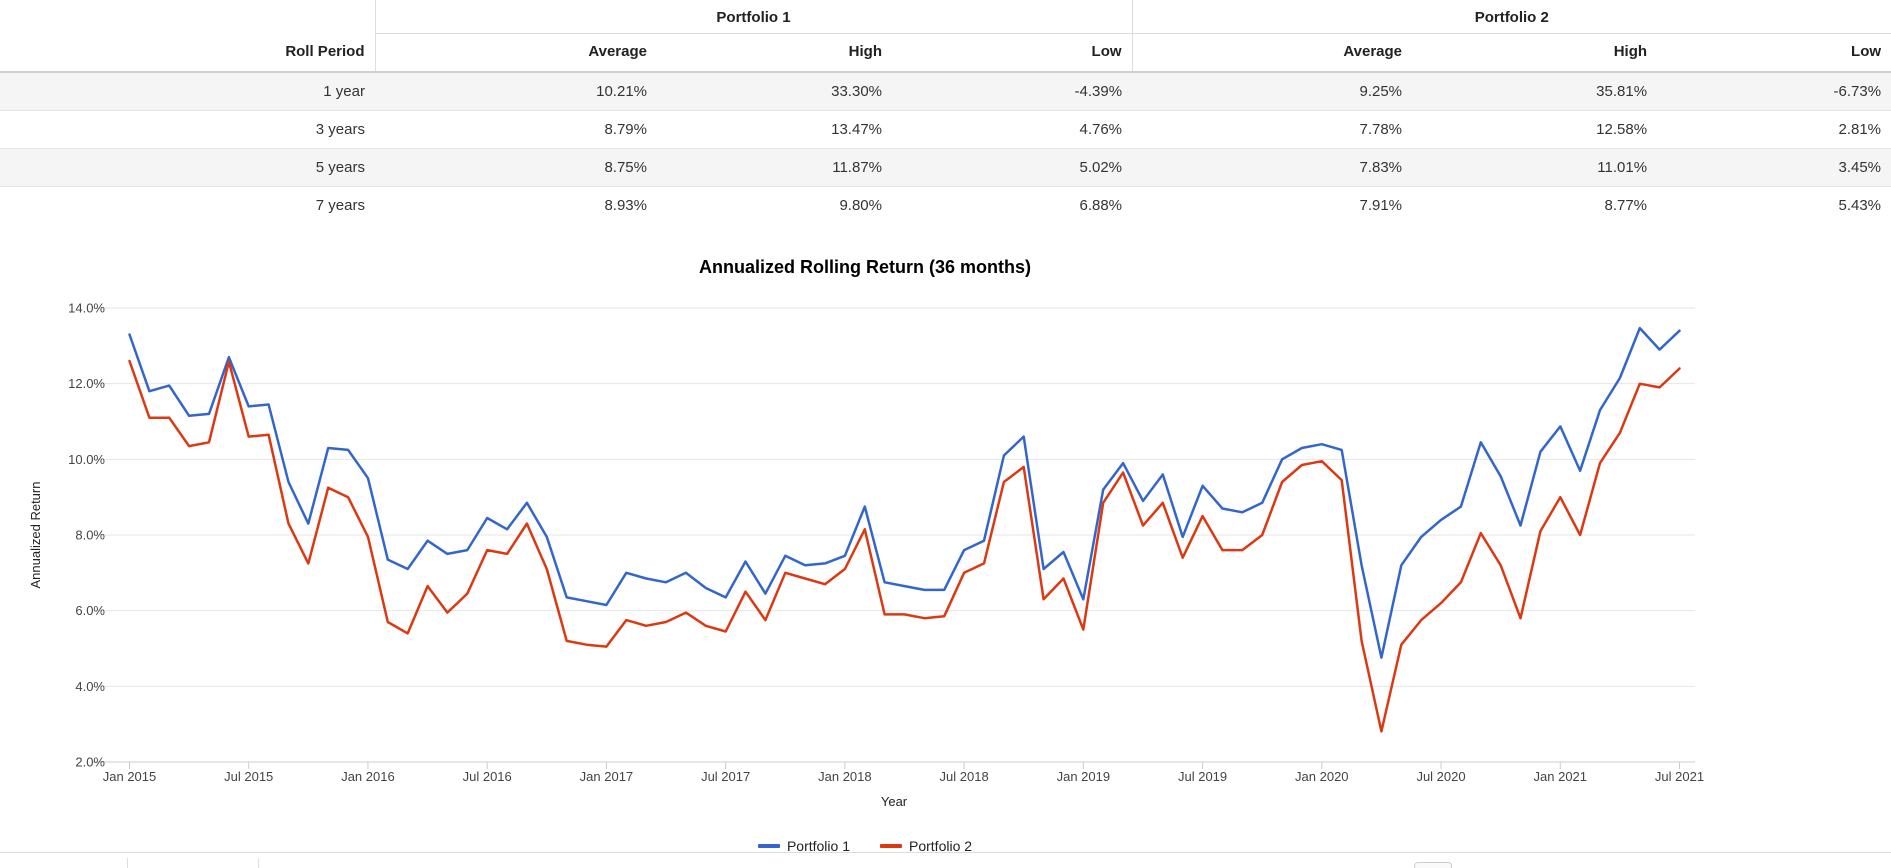 This screenshot has height=868, width=1891. What do you see at coordinates (1101, 205) in the screenshot?
I see `return-value-cell: 6.88%` at bounding box center [1101, 205].